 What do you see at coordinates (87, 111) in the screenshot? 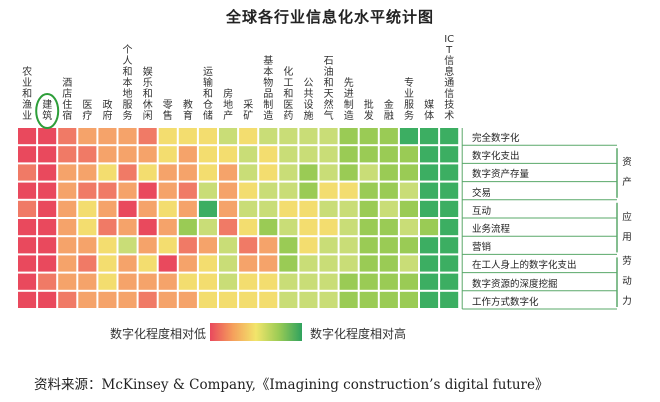
I see `column-label: 医疗` at bounding box center [87, 111].